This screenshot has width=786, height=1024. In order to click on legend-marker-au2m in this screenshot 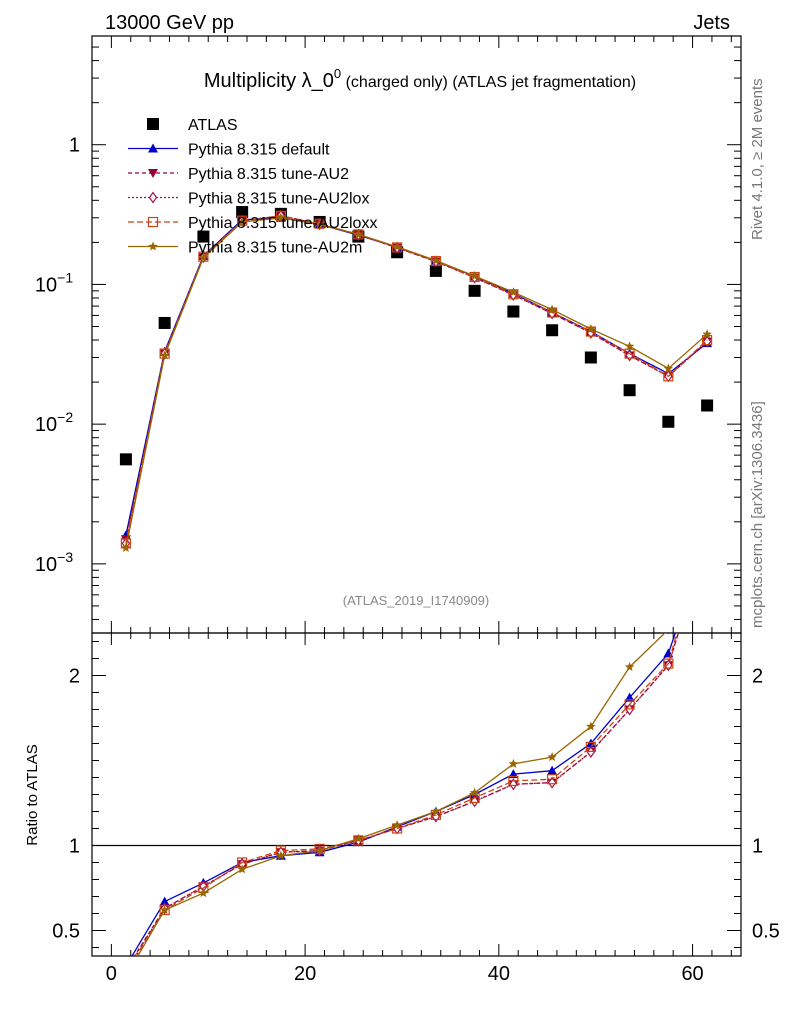, I will do `click(153, 246)`.